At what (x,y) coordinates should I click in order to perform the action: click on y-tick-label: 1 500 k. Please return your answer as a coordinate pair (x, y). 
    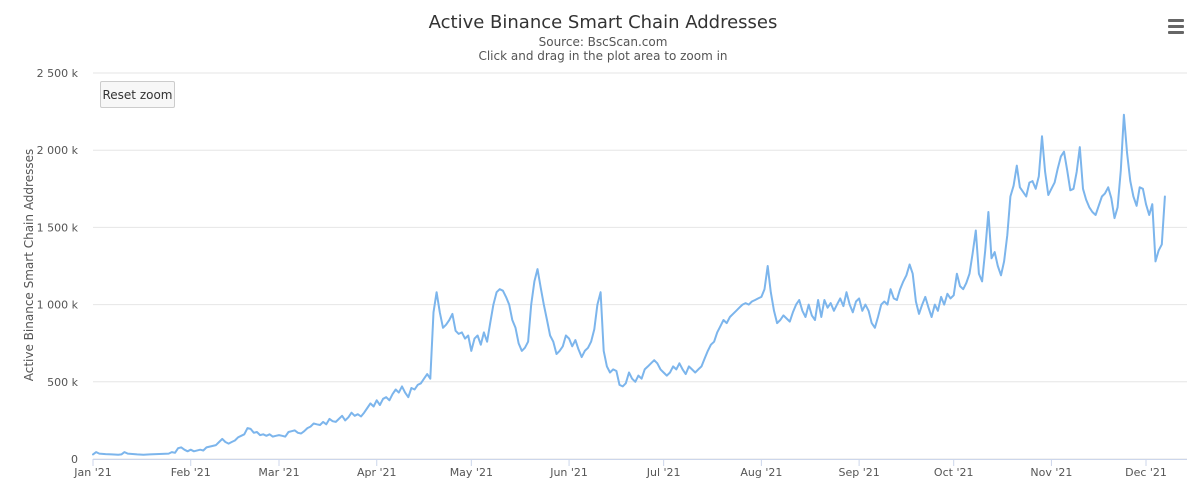
    Looking at the image, I should click on (58, 227).